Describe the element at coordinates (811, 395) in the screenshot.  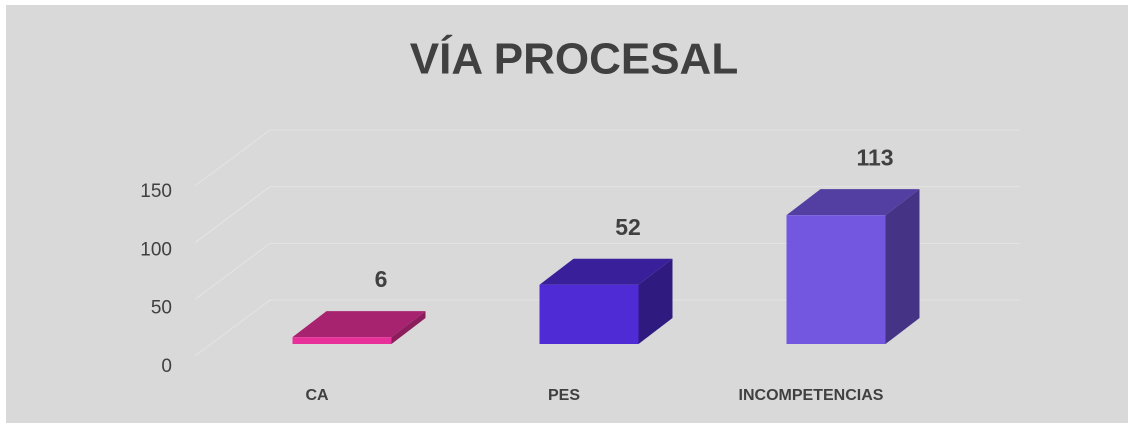
I see `x-tick-label: INCOMPETENCIAS` at that location.